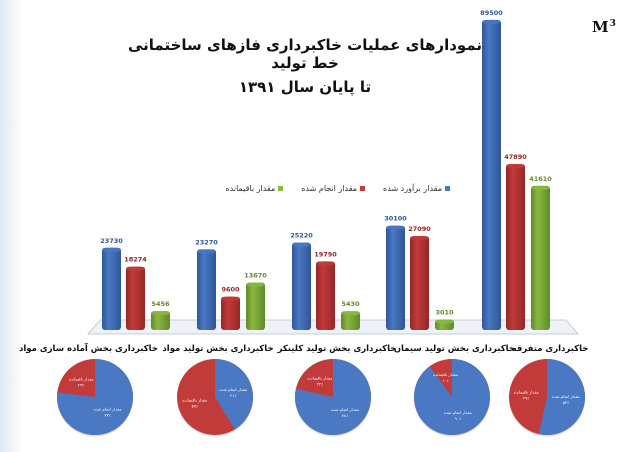  Describe the element at coordinates (412, 188) in the screenshot. I see `legend-label-estimated: مقدار برآورد شده` at that location.